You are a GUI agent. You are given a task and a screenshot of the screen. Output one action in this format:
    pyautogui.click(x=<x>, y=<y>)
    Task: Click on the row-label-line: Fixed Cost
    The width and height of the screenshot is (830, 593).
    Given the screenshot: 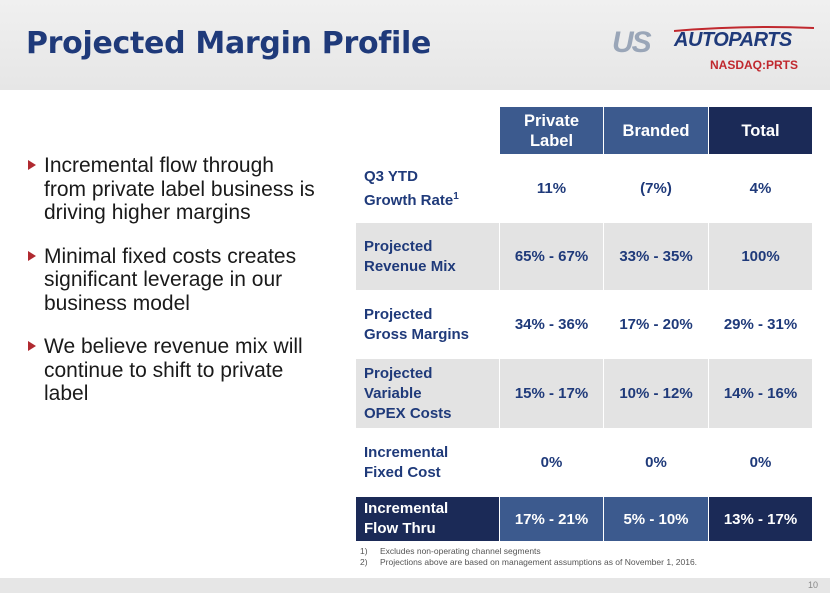 What is the action you would take?
    pyautogui.click(x=402, y=472)
    